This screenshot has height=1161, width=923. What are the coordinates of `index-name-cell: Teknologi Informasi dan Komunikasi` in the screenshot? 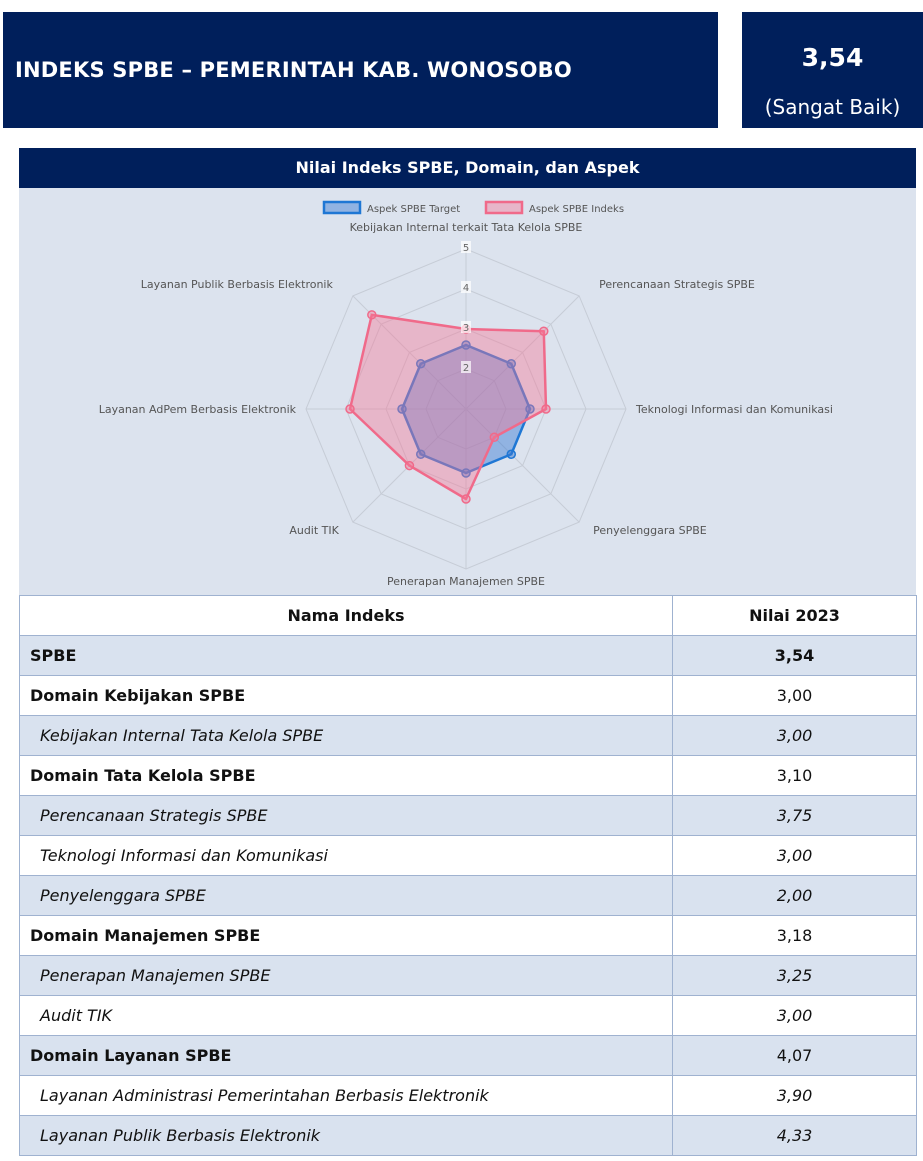 It's located at (346, 855).